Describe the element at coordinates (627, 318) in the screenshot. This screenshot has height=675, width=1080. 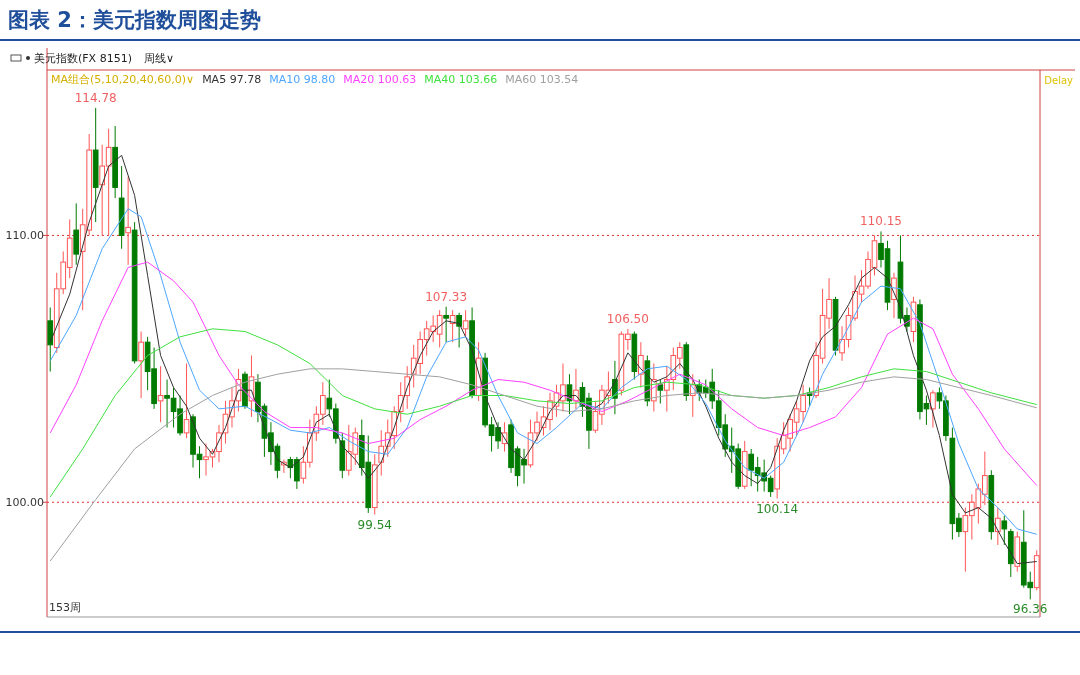
I see `annotation: 106.50` at that location.